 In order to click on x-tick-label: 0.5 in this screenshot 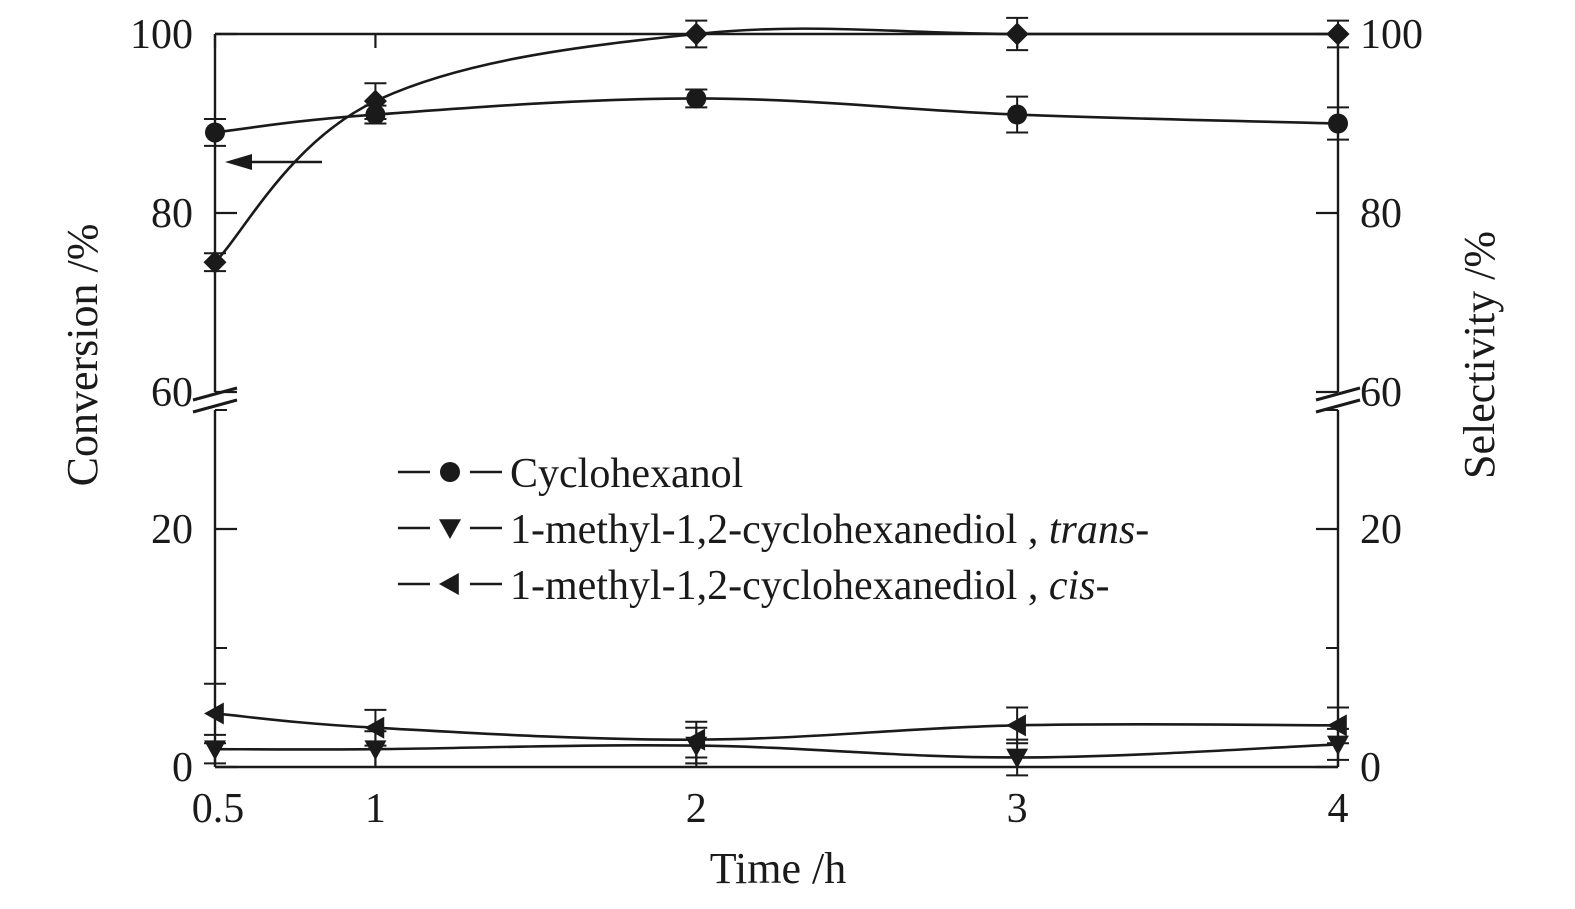, I will do `click(218, 809)`.